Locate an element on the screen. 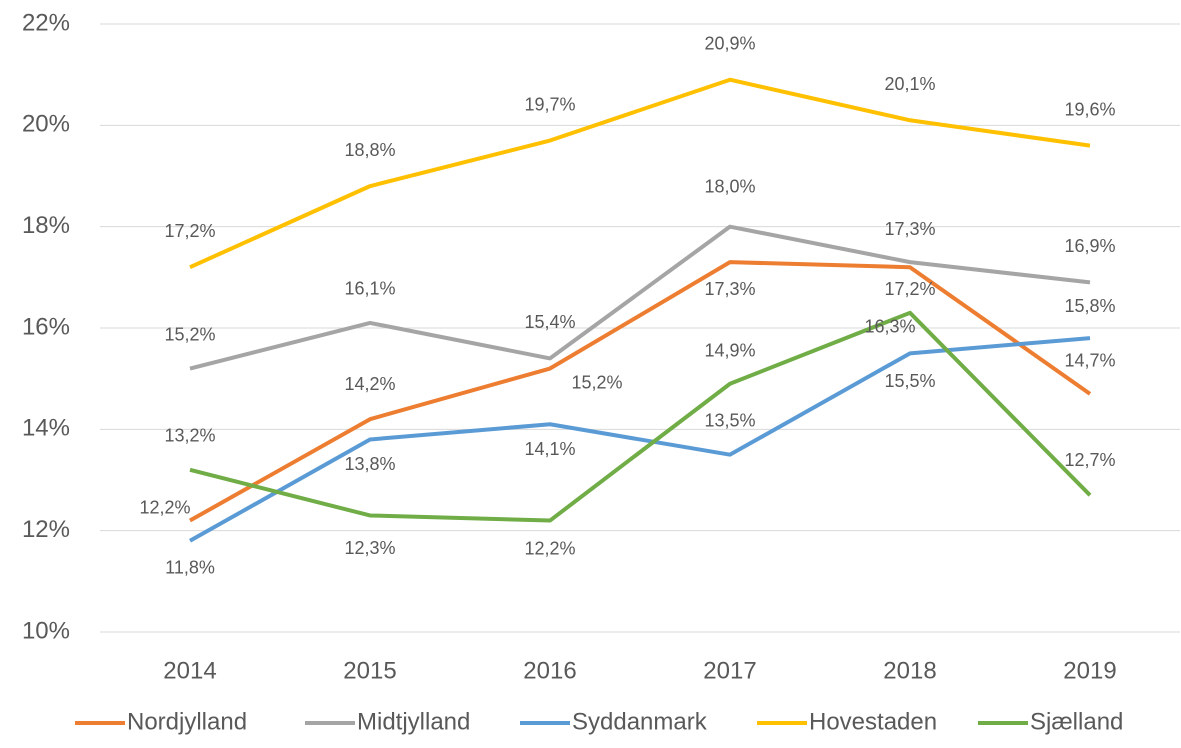  y-tick-label: 20% is located at coordinates (46, 124).